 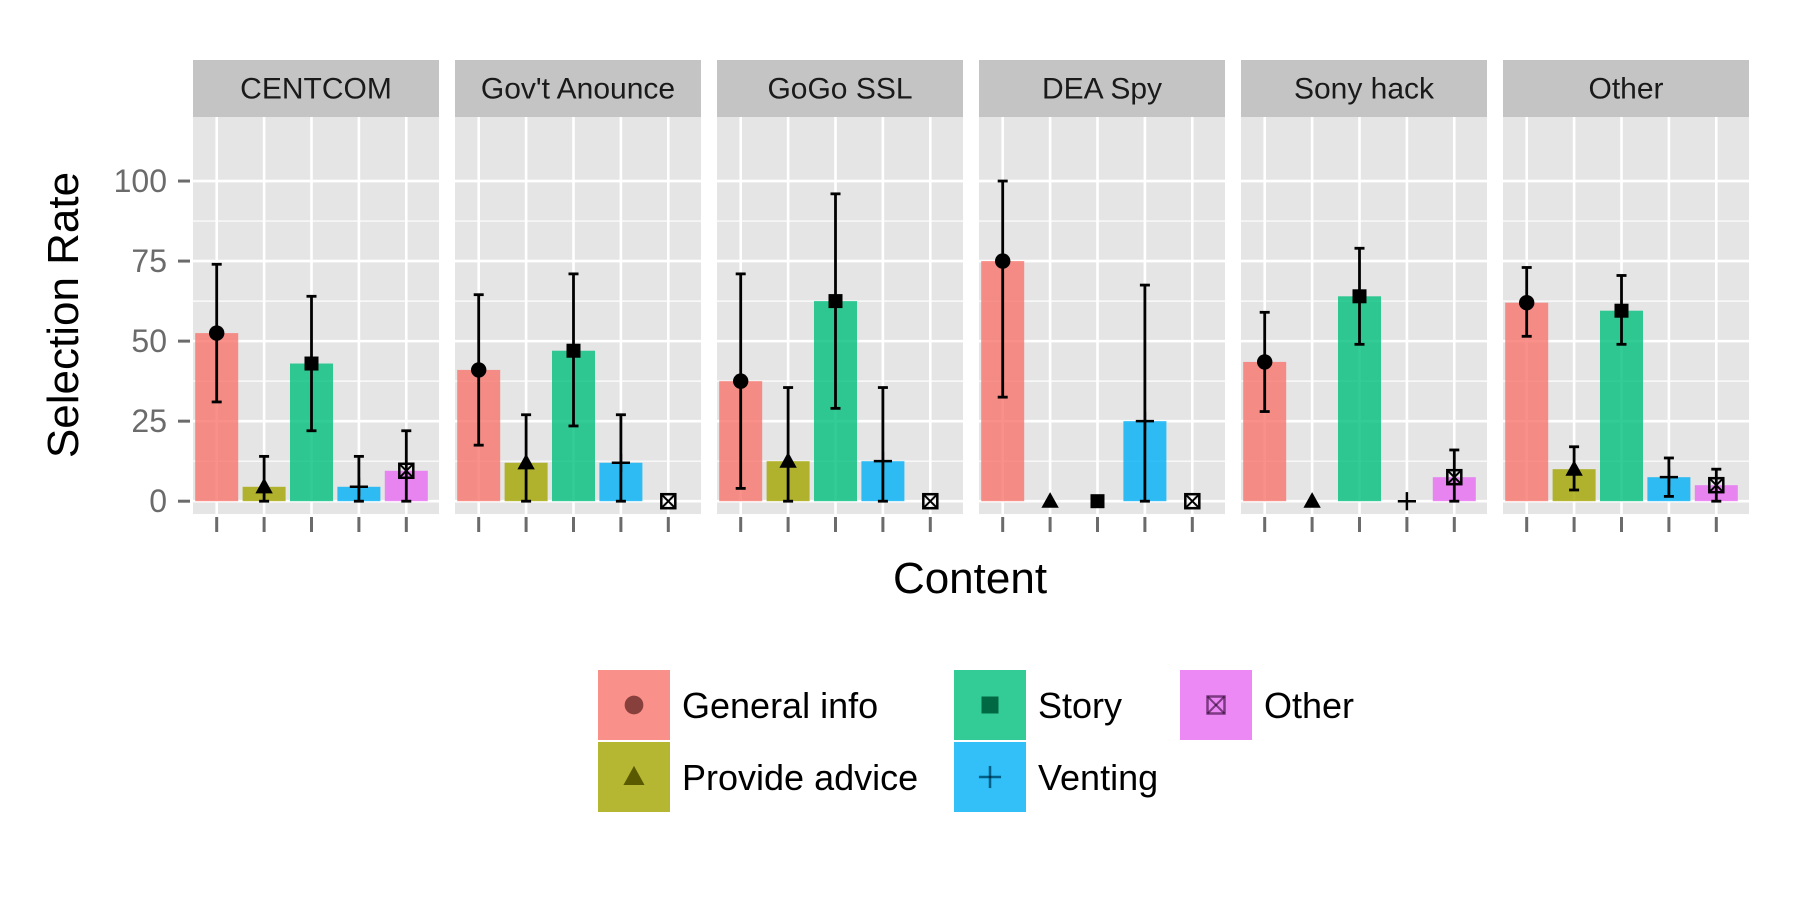 I want to click on error-bar-provide-advice, so click(x=788, y=444).